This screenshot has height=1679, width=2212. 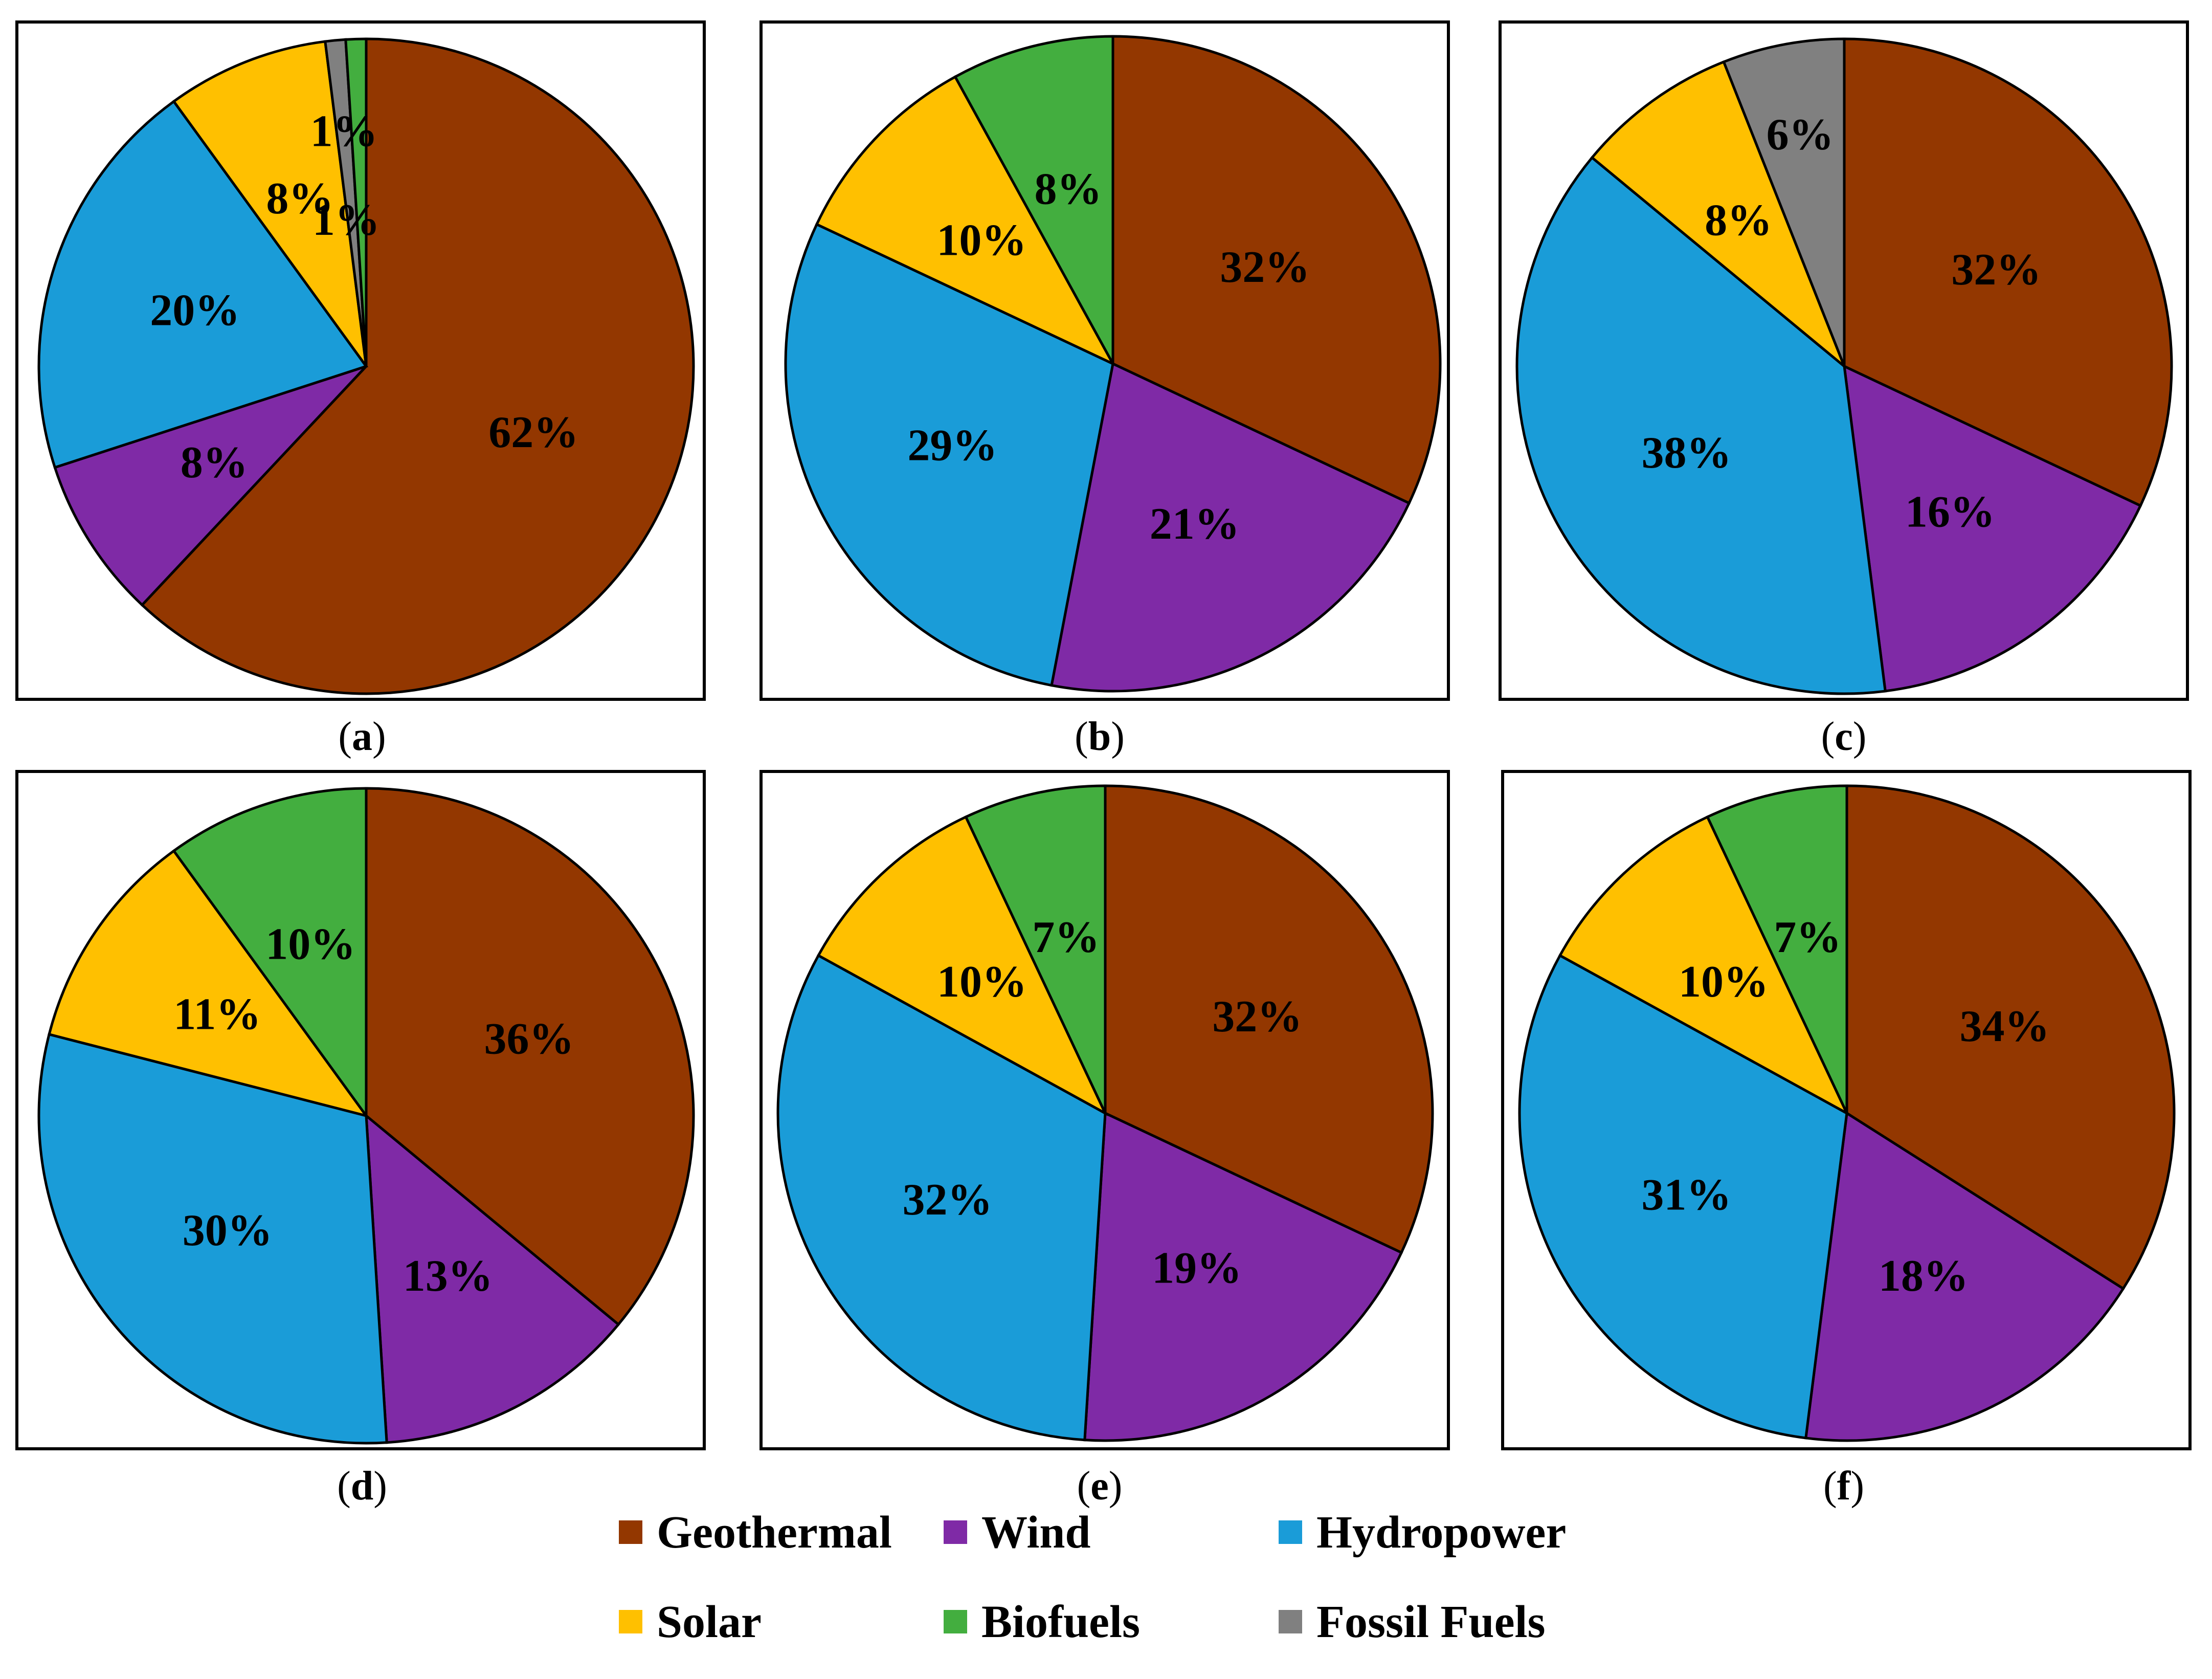 What do you see at coordinates (533, 432) in the screenshot?
I see `data-label-geothermal: 62%` at bounding box center [533, 432].